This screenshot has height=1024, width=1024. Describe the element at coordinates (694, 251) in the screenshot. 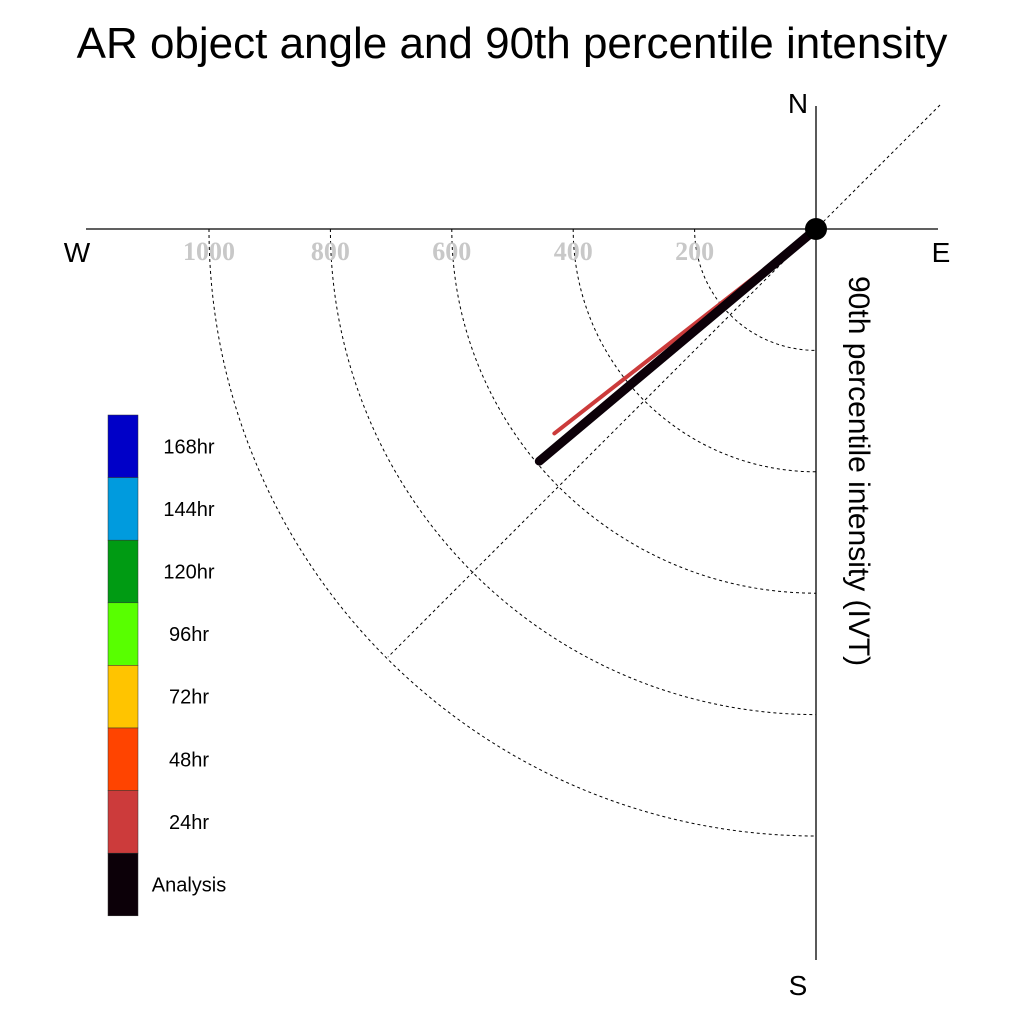

I see `radial-tick-label: 200` at that location.